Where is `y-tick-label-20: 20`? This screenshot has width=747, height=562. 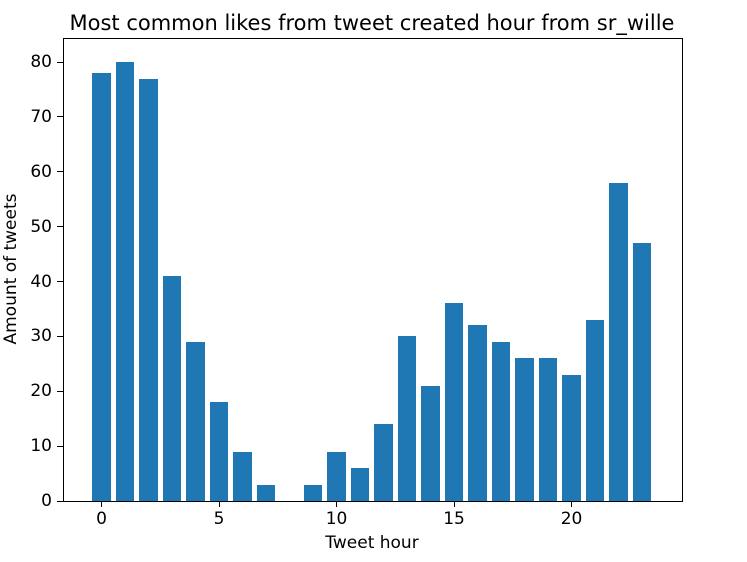
y-tick-label-20: 20 is located at coordinates (41, 391).